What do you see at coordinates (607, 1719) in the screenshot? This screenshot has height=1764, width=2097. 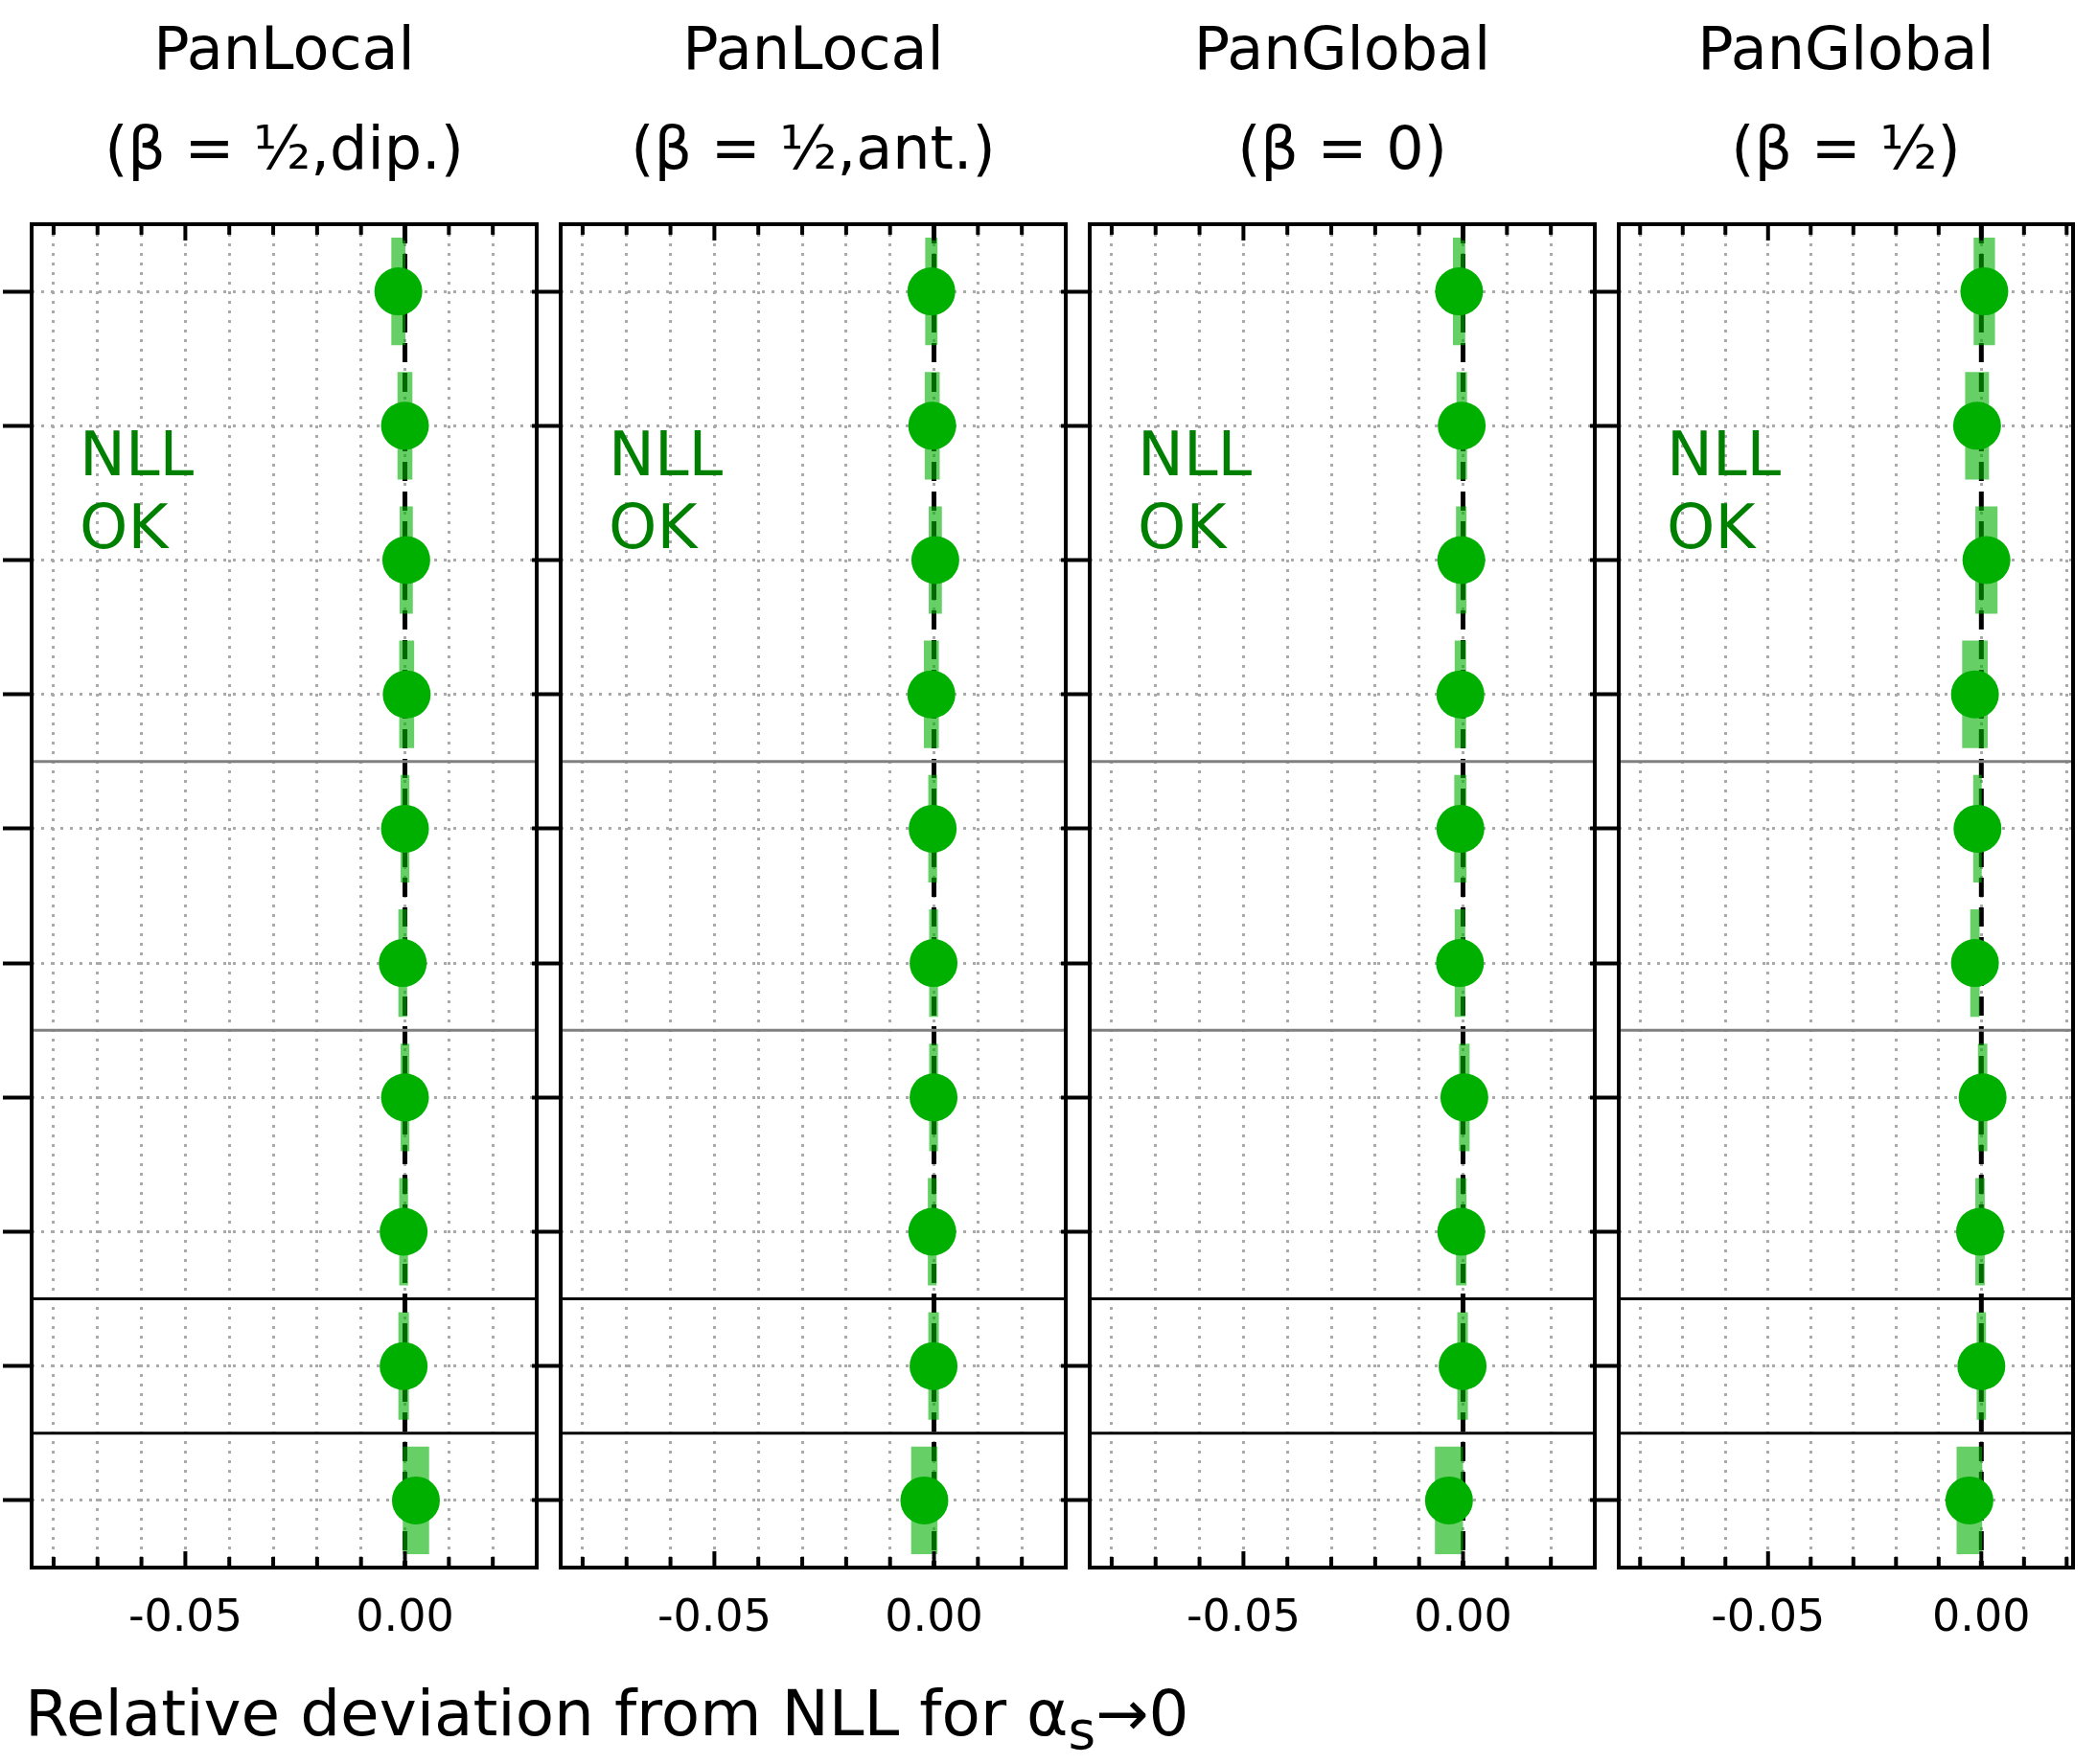 I see `x-axis-title: Relative deviation from NLL for α$_{s}$→0` at bounding box center [607, 1719].